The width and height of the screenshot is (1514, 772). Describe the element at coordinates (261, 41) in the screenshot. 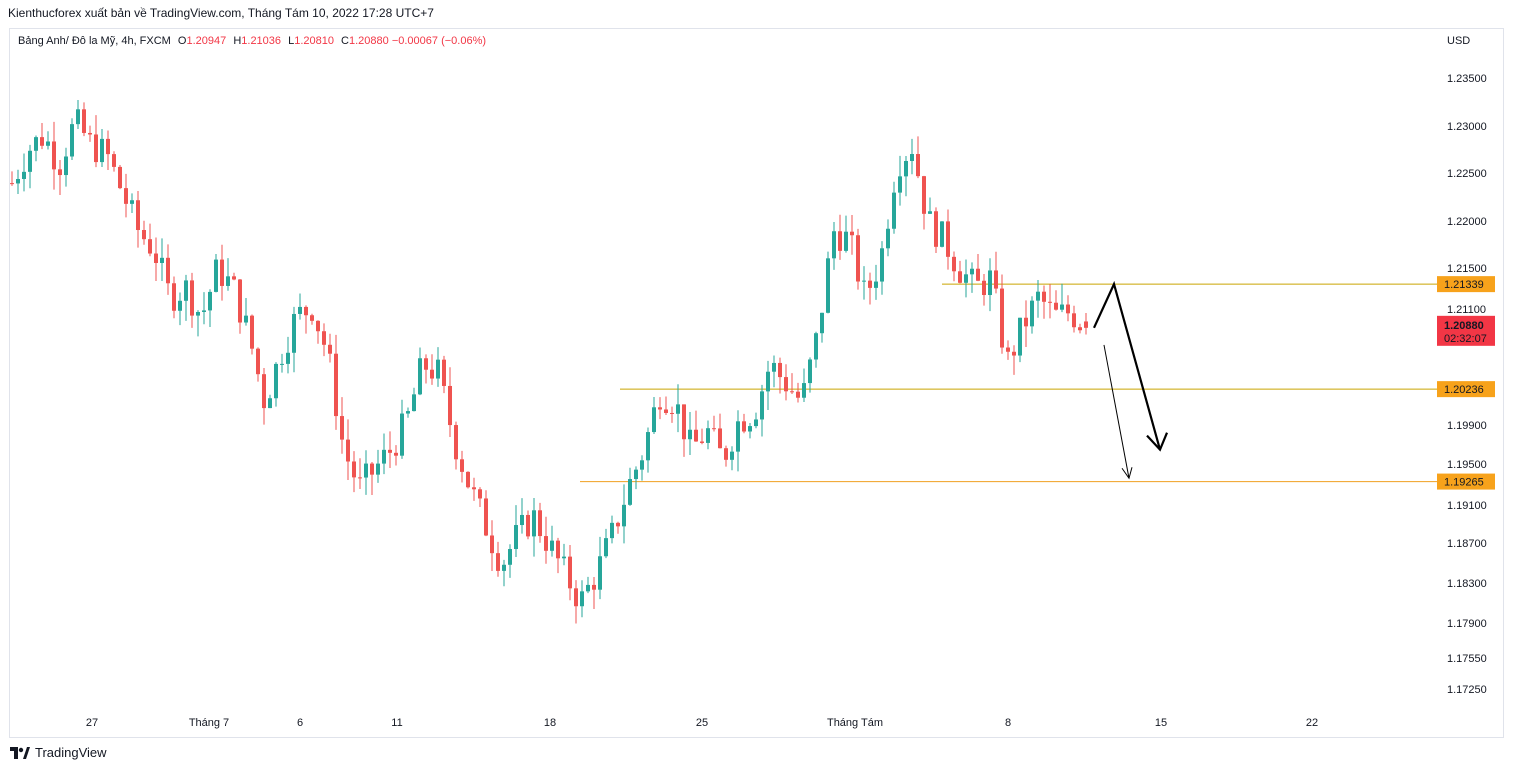

I see `high-value: 1.21036` at that location.